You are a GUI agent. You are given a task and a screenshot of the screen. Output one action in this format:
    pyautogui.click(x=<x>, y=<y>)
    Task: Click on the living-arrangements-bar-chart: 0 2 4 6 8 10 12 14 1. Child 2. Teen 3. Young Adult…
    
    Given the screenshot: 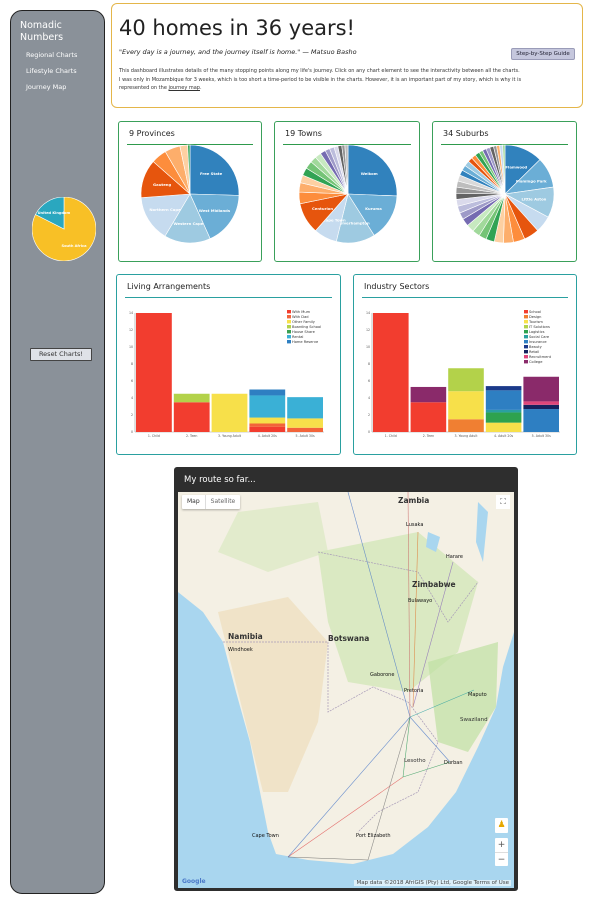 What is the action you would take?
    pyautogui.click(x=229, y=365)
    